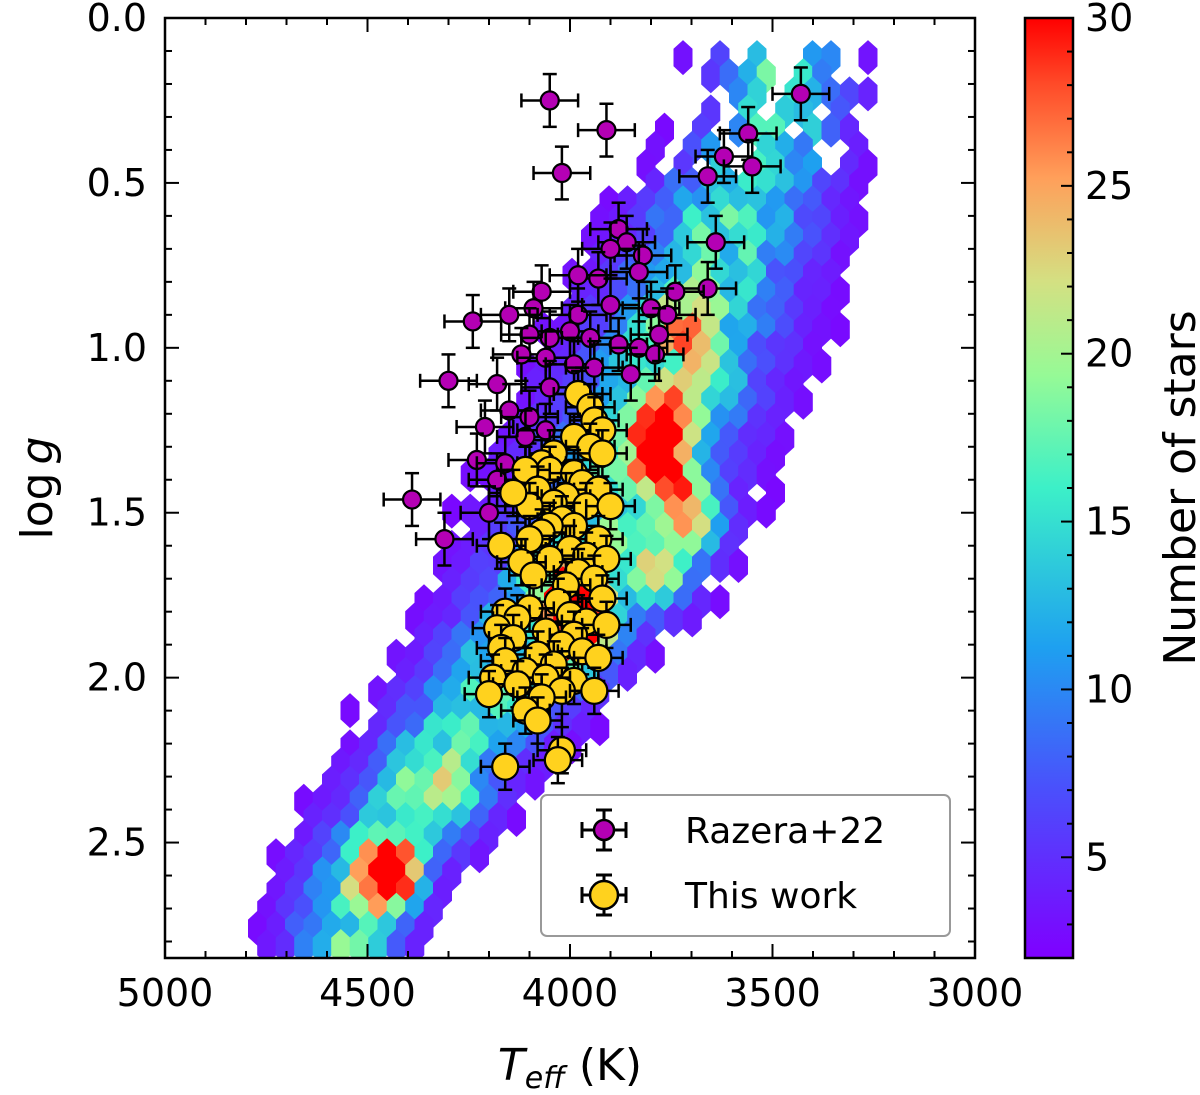 The image size is (1200, 1095). What do you see at coordinates (117, 20) in the screenshot?
I see `y-tick-label: 0.0` at bounding box center [117, 20].